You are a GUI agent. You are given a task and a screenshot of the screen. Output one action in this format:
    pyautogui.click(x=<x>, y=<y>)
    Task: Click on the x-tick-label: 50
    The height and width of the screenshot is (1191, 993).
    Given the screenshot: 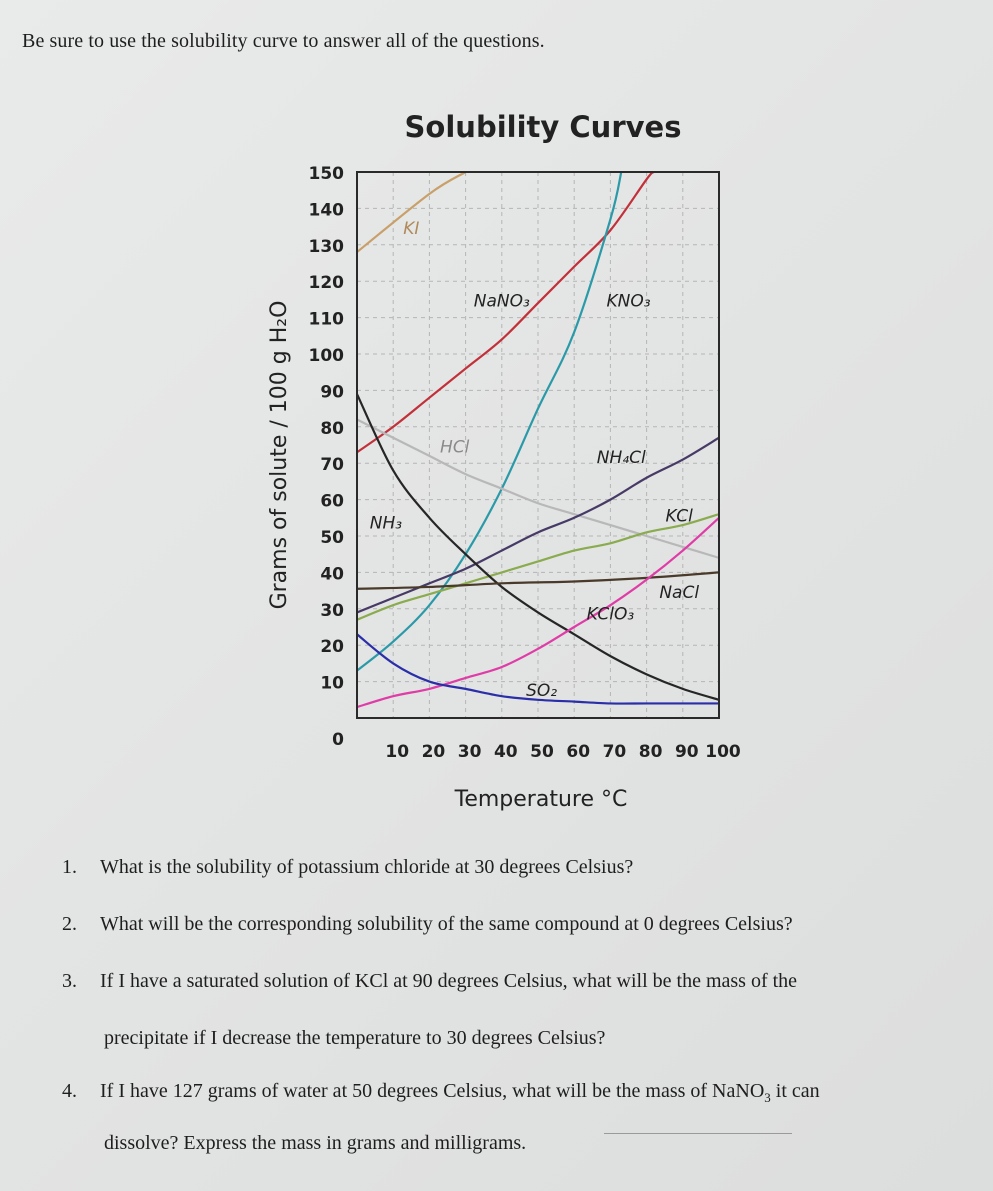 What is the action you would take?
    pyautogui.click(x=542, y=752)
    